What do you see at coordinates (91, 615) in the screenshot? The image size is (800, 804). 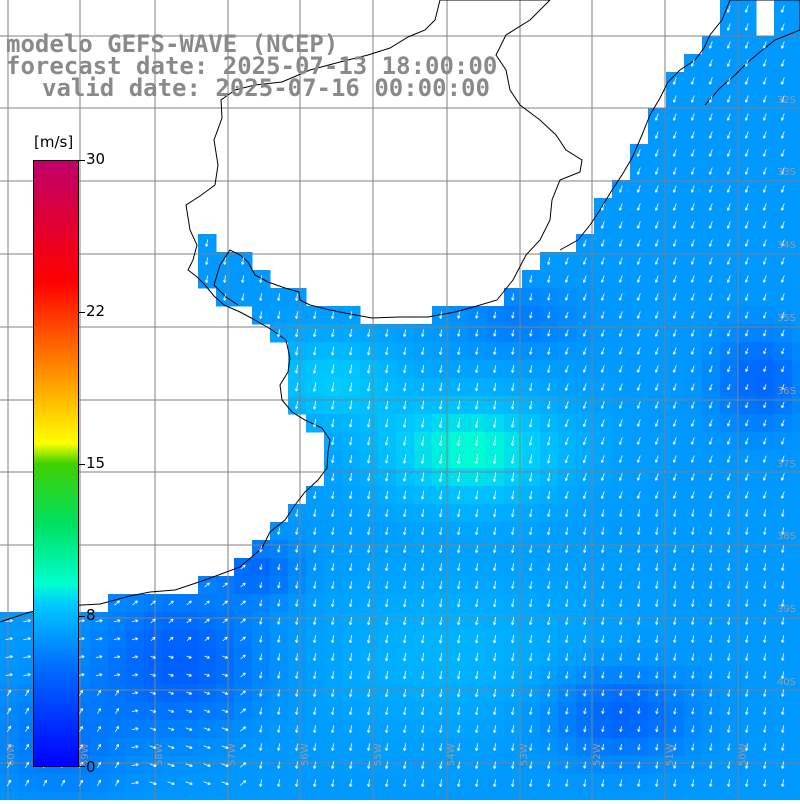 I see `colorbar-tick-label: 8` at bounding box center [91, 615].